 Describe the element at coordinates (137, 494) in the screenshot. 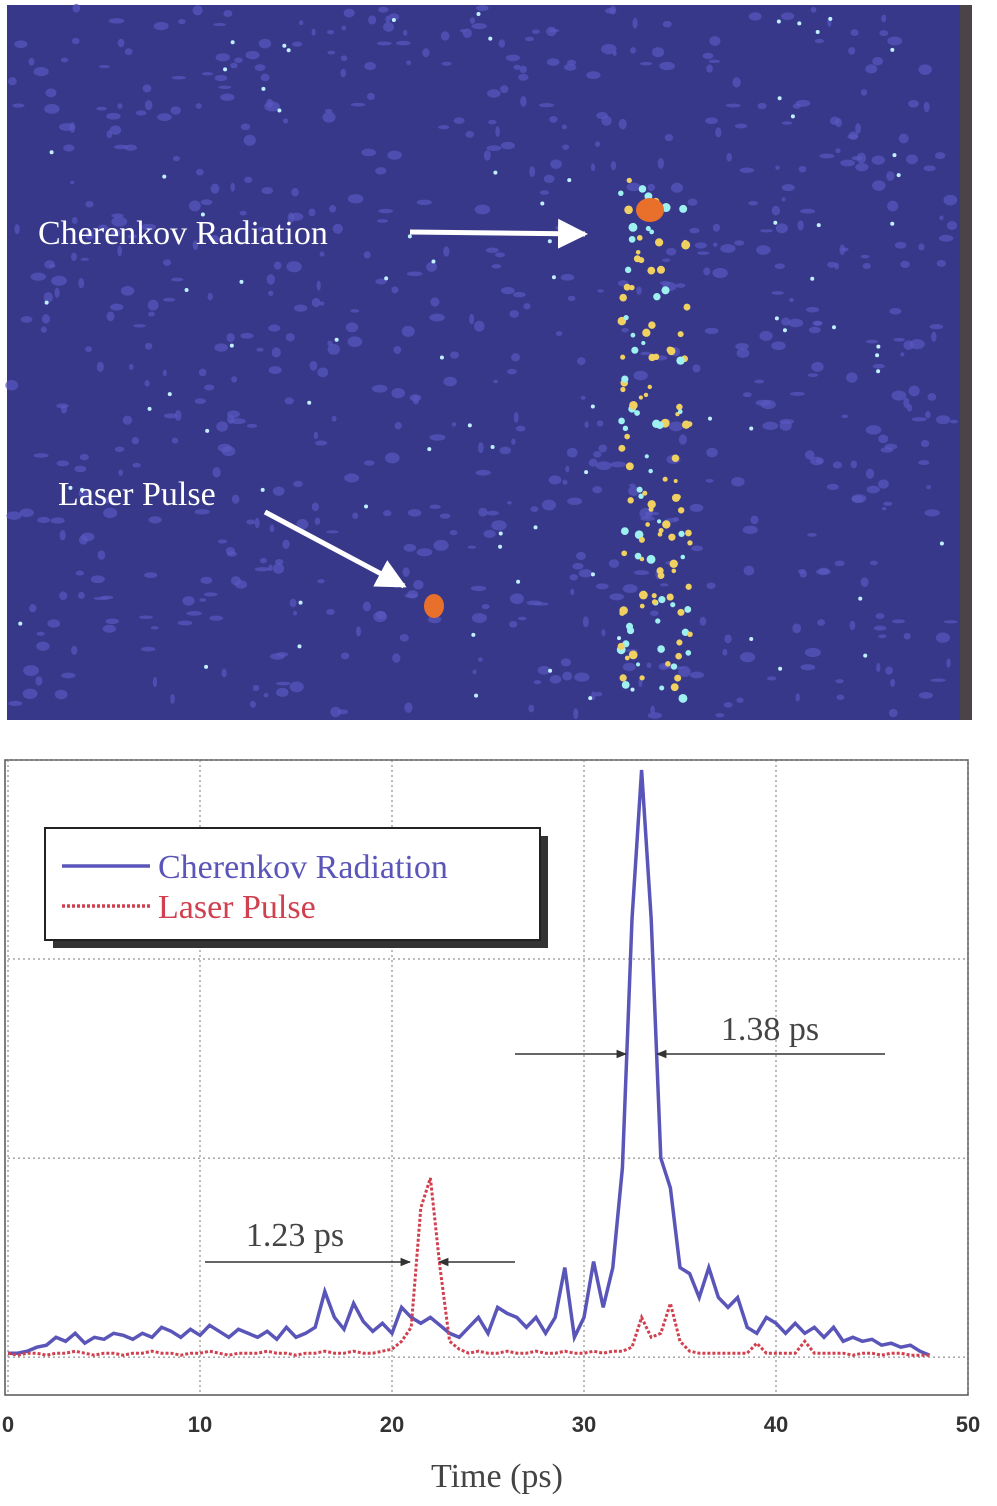

I see `image-label: Laser Pulse` at that location.